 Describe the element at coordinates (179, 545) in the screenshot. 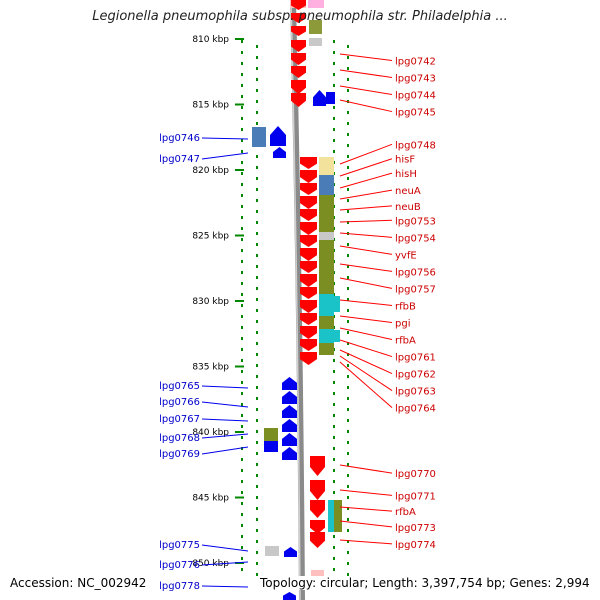

I see `reverse-gene-label: lpg0775` at that location.